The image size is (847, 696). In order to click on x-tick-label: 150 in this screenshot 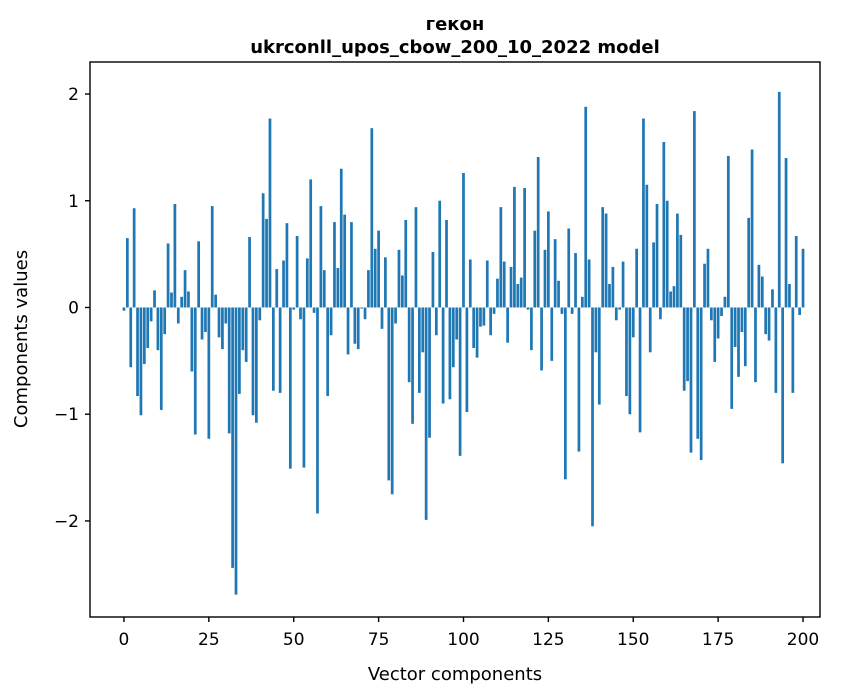, I will do `click(633, 640)`.